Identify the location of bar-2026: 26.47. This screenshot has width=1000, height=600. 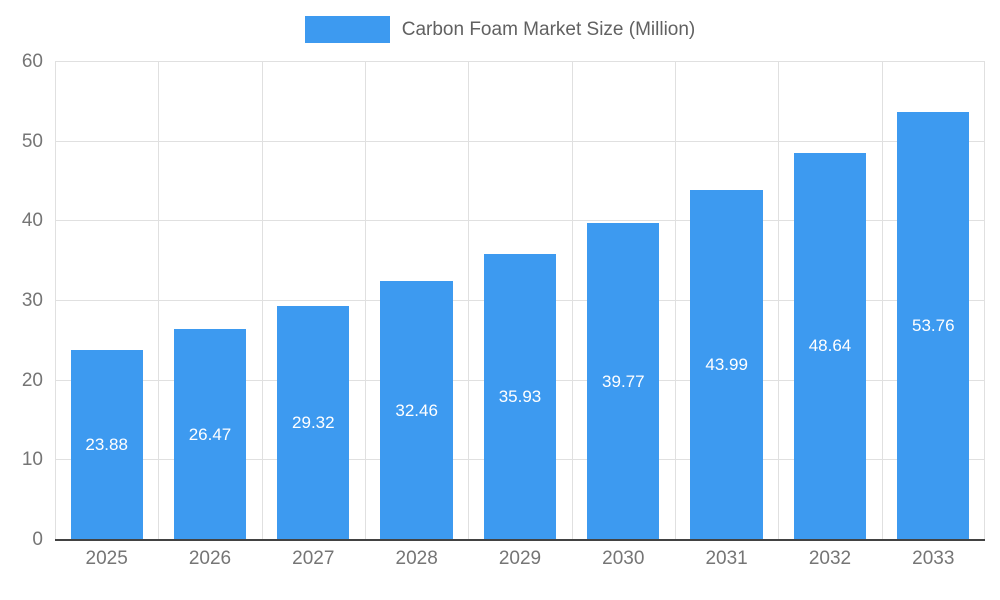
(210, 434).